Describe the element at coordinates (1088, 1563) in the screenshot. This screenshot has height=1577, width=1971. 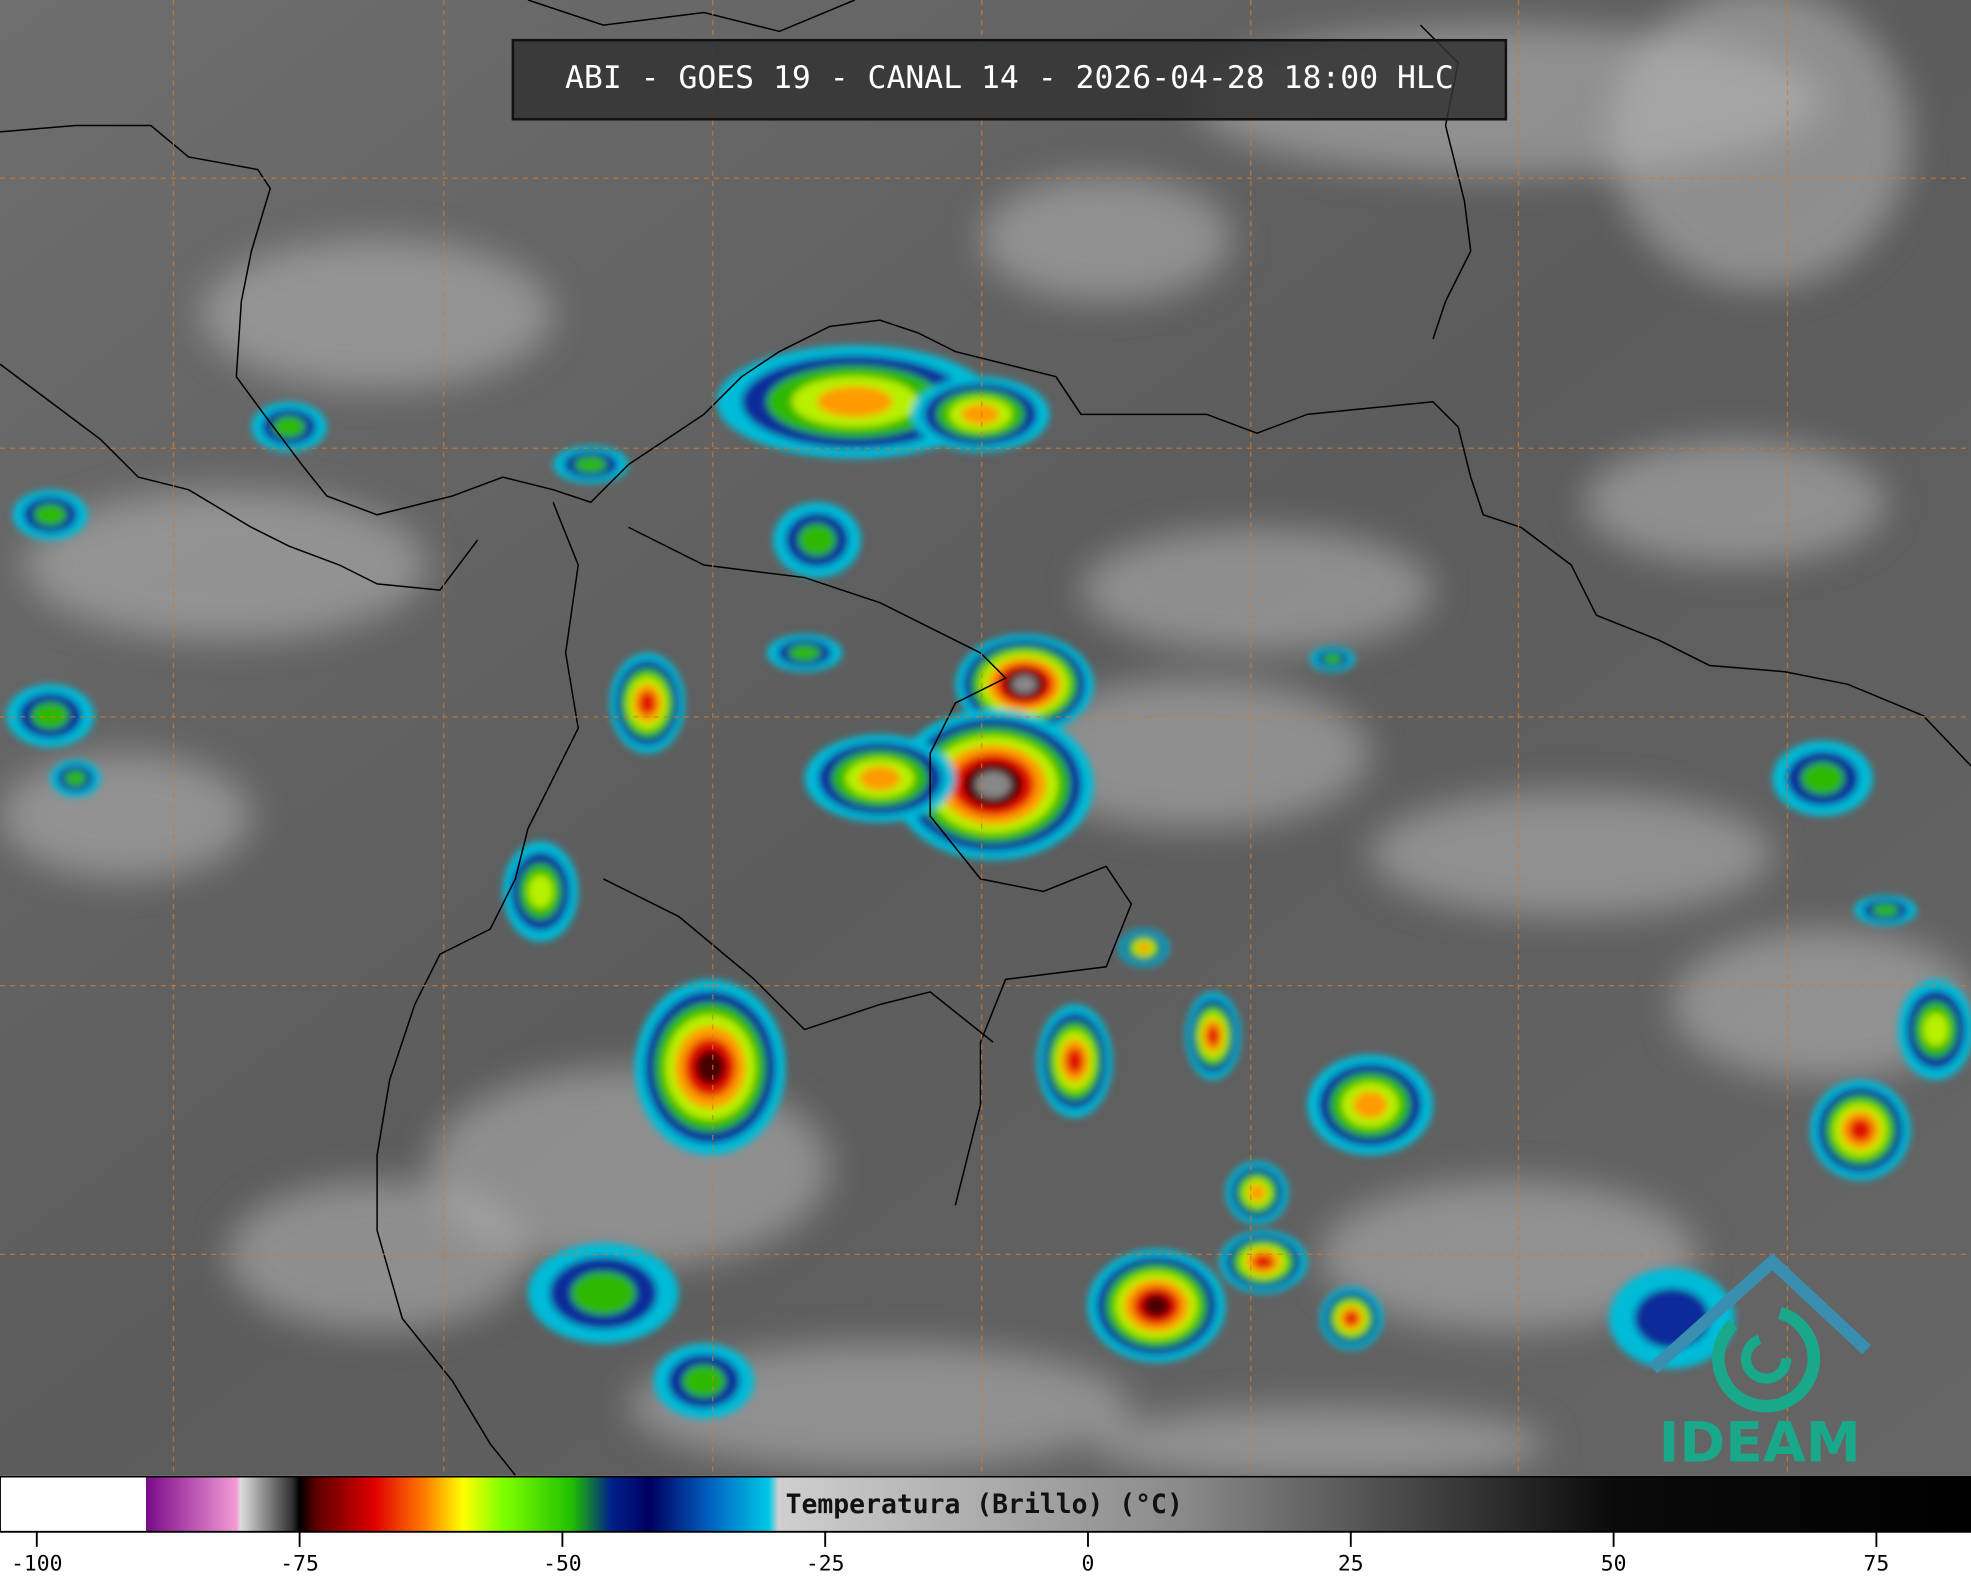
I see `tick-label: 0` at that location.